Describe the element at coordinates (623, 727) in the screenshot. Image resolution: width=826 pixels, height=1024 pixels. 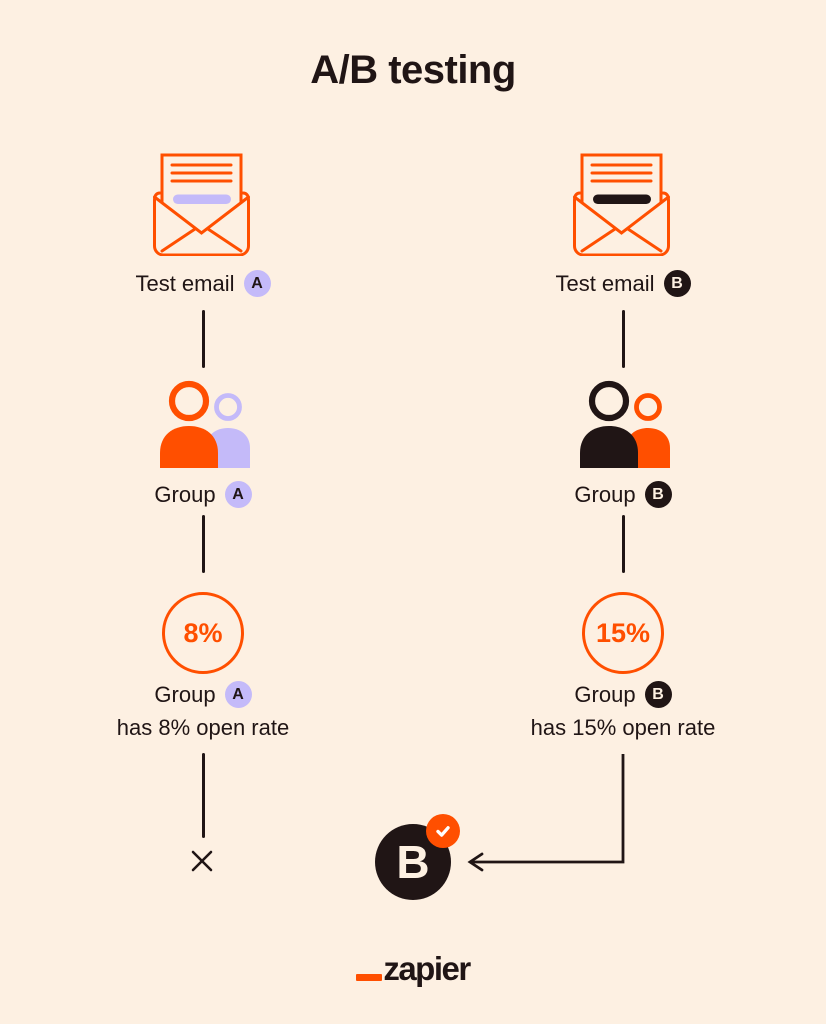
I see `caption-rate-text: has 15% open rate` at that location.